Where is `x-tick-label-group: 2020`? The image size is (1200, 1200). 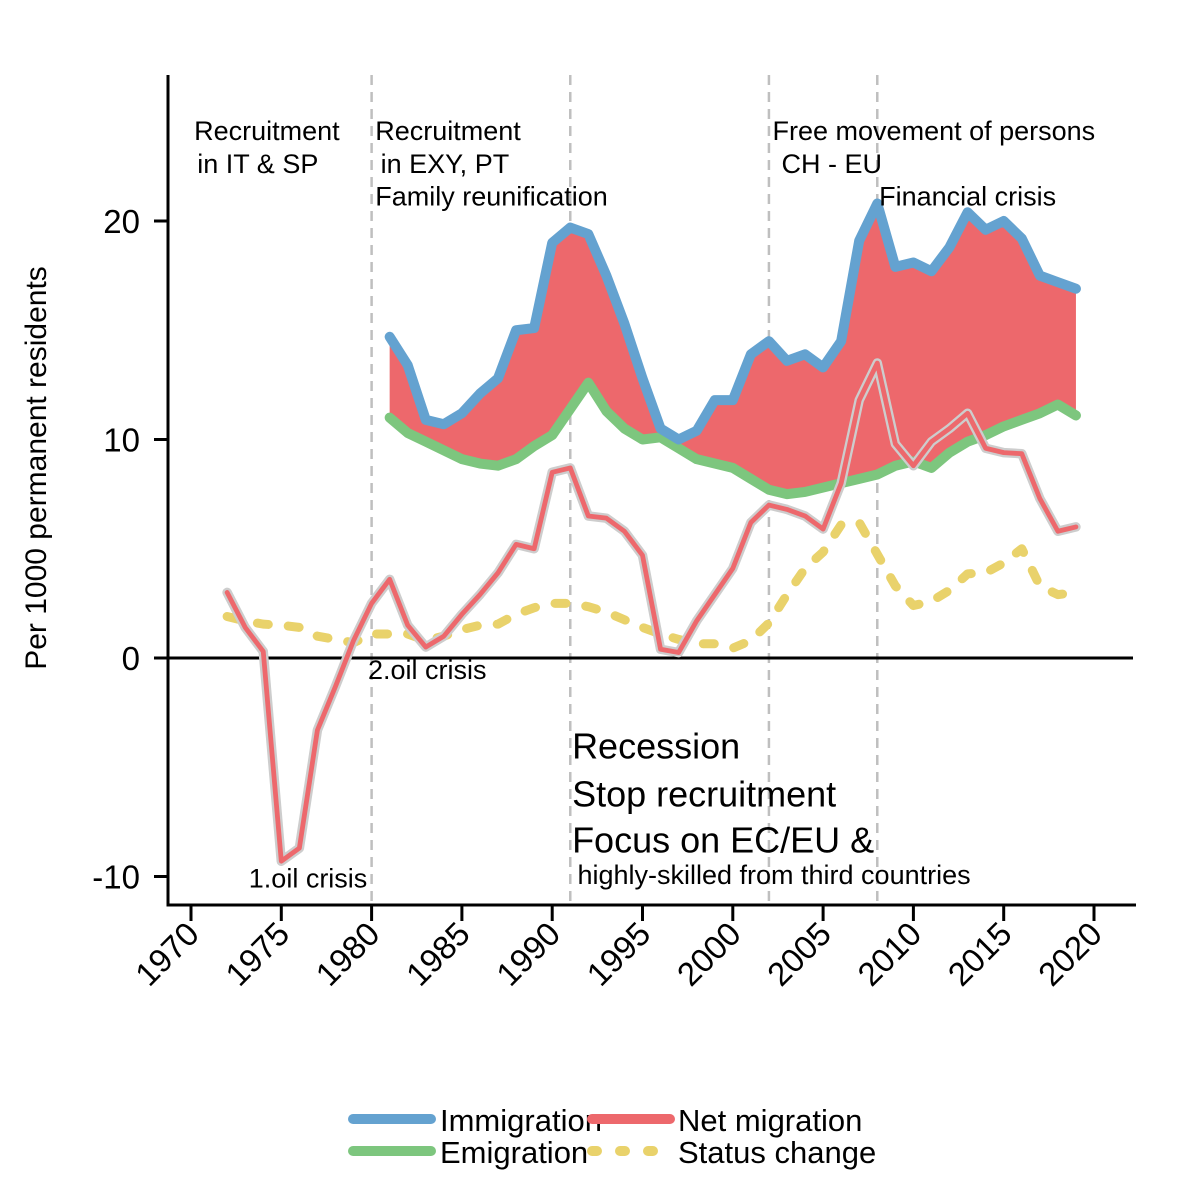 x-tick-label-group: 2020 is located at coordinates (1070, 954).